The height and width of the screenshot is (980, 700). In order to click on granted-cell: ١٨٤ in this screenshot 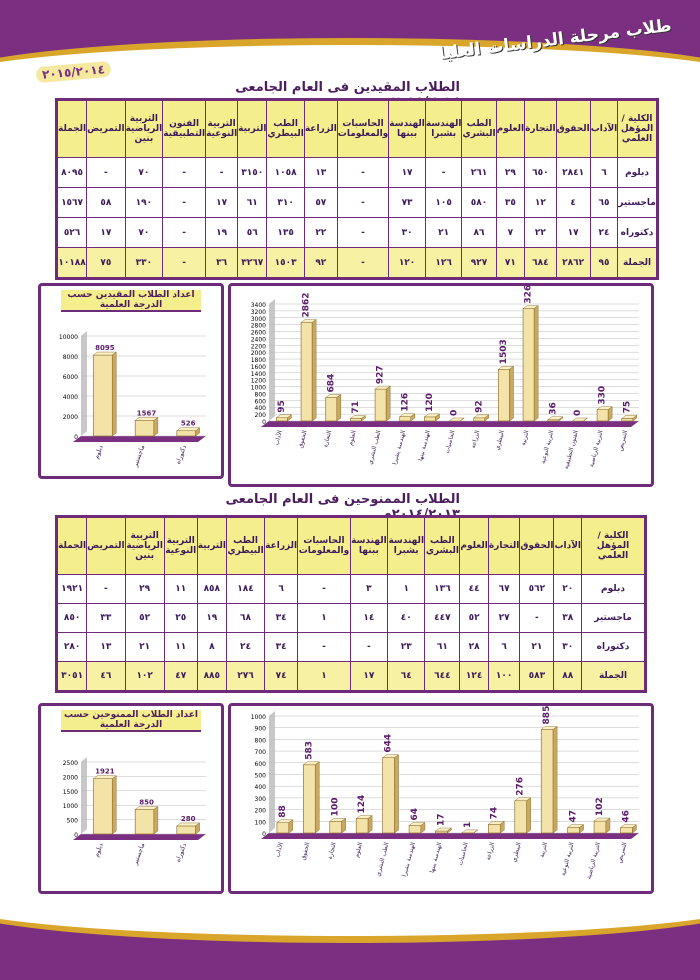, I will do `click(245, 589)`.